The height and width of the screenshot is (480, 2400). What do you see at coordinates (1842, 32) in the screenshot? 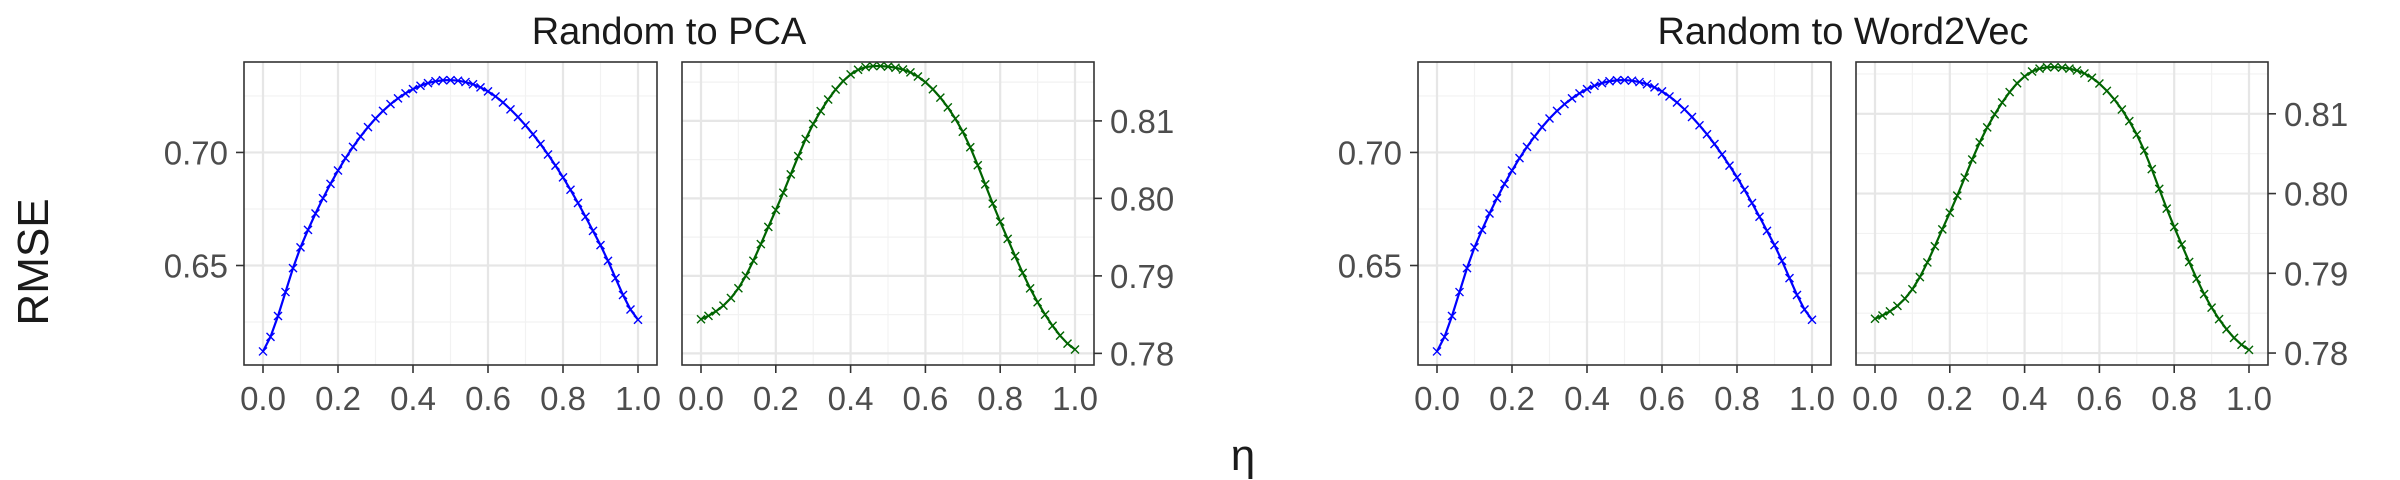
I see `panel-title: Random to Word2Vec` at bounding box center [1842, 32].